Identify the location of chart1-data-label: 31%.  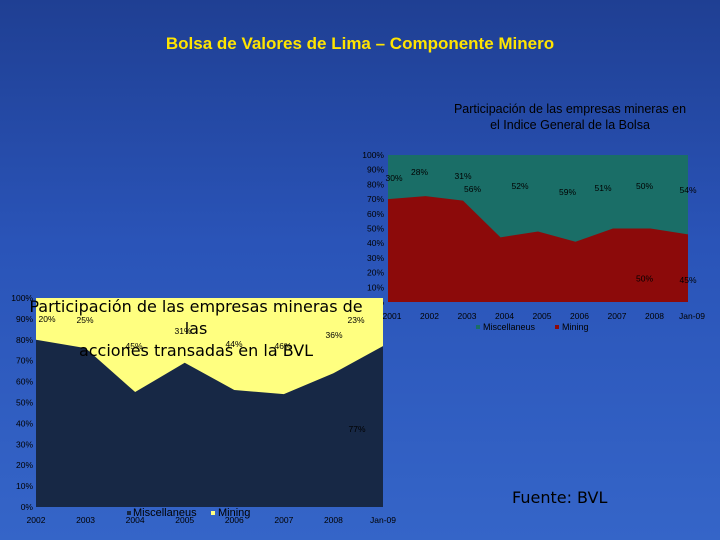
(462, 176).